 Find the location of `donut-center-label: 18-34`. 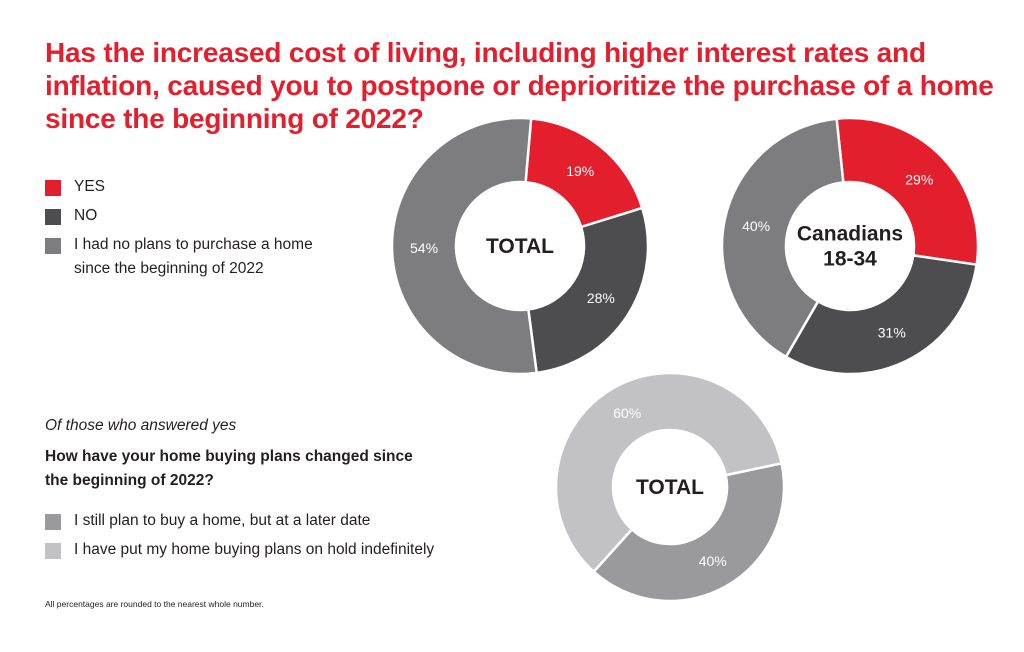

donut-center-label: 18-34 is located at coordinates (850, 259).